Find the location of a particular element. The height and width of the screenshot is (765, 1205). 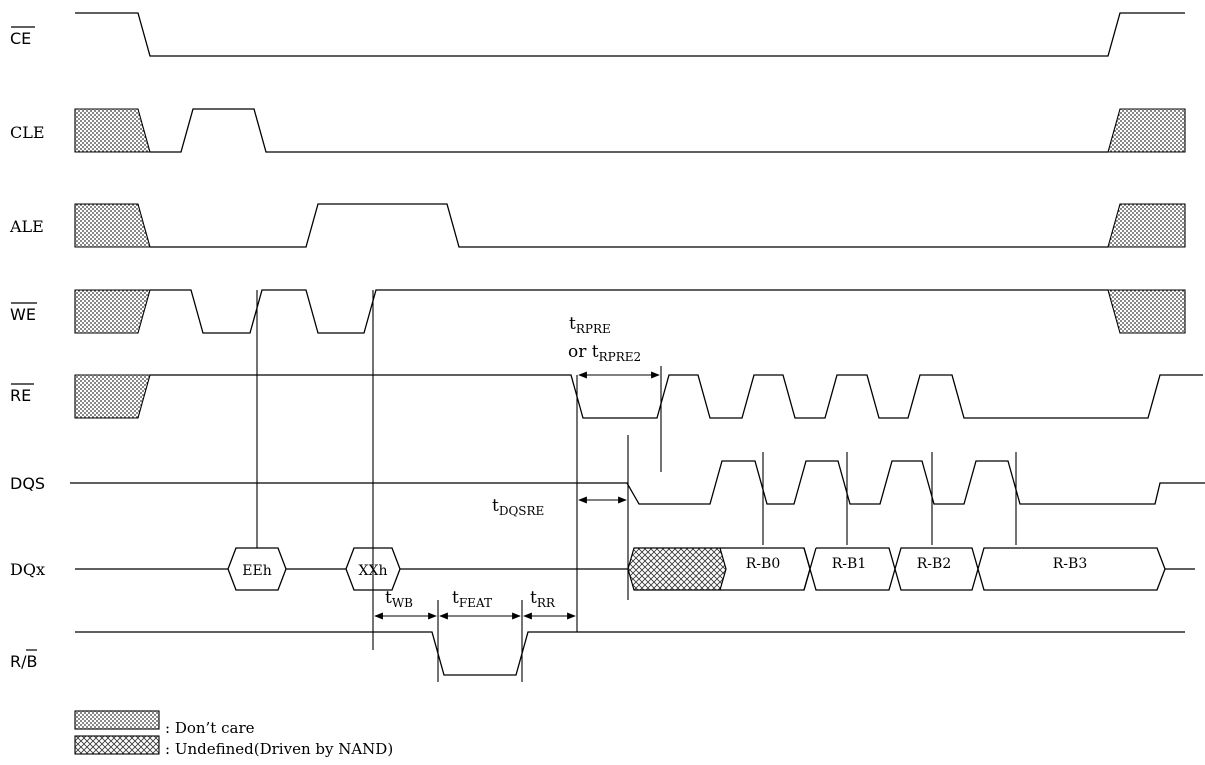

svg-text: R-B3 is located at coordinates (1070, 564).